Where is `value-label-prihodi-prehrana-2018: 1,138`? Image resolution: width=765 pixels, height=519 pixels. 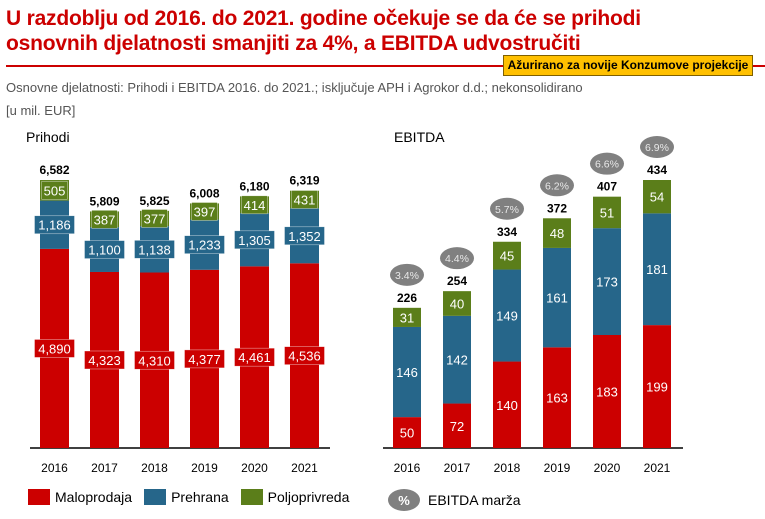
value-label-prihodi-prehrana-2018: 1,138 is located at coordinates (154, 249).